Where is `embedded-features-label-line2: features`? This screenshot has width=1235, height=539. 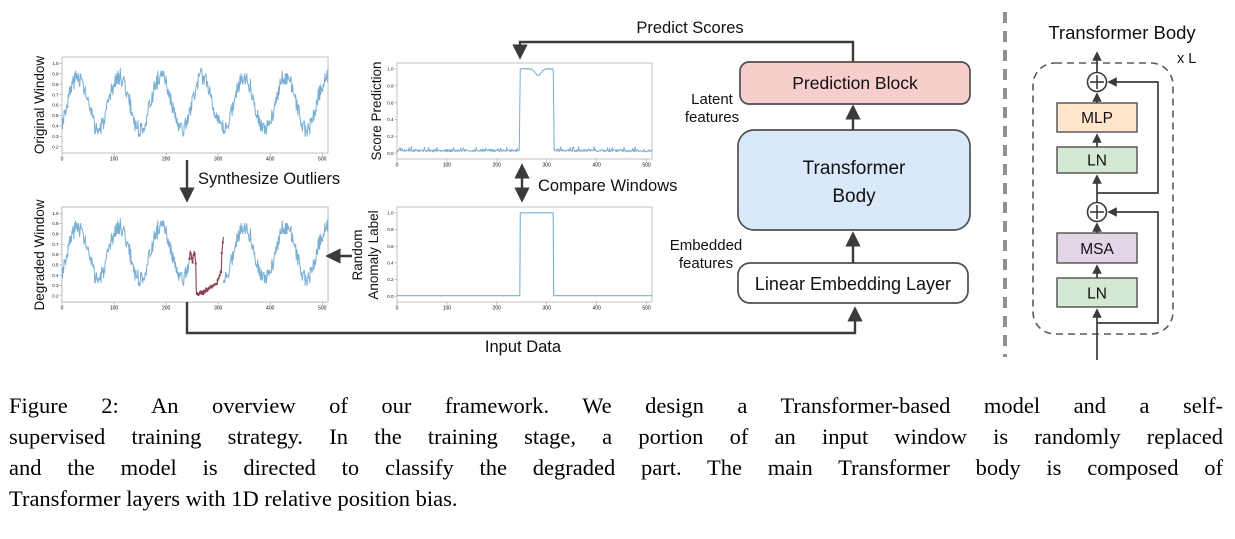 embedded-features-label-line2: features is located at coordinates (706, 263).